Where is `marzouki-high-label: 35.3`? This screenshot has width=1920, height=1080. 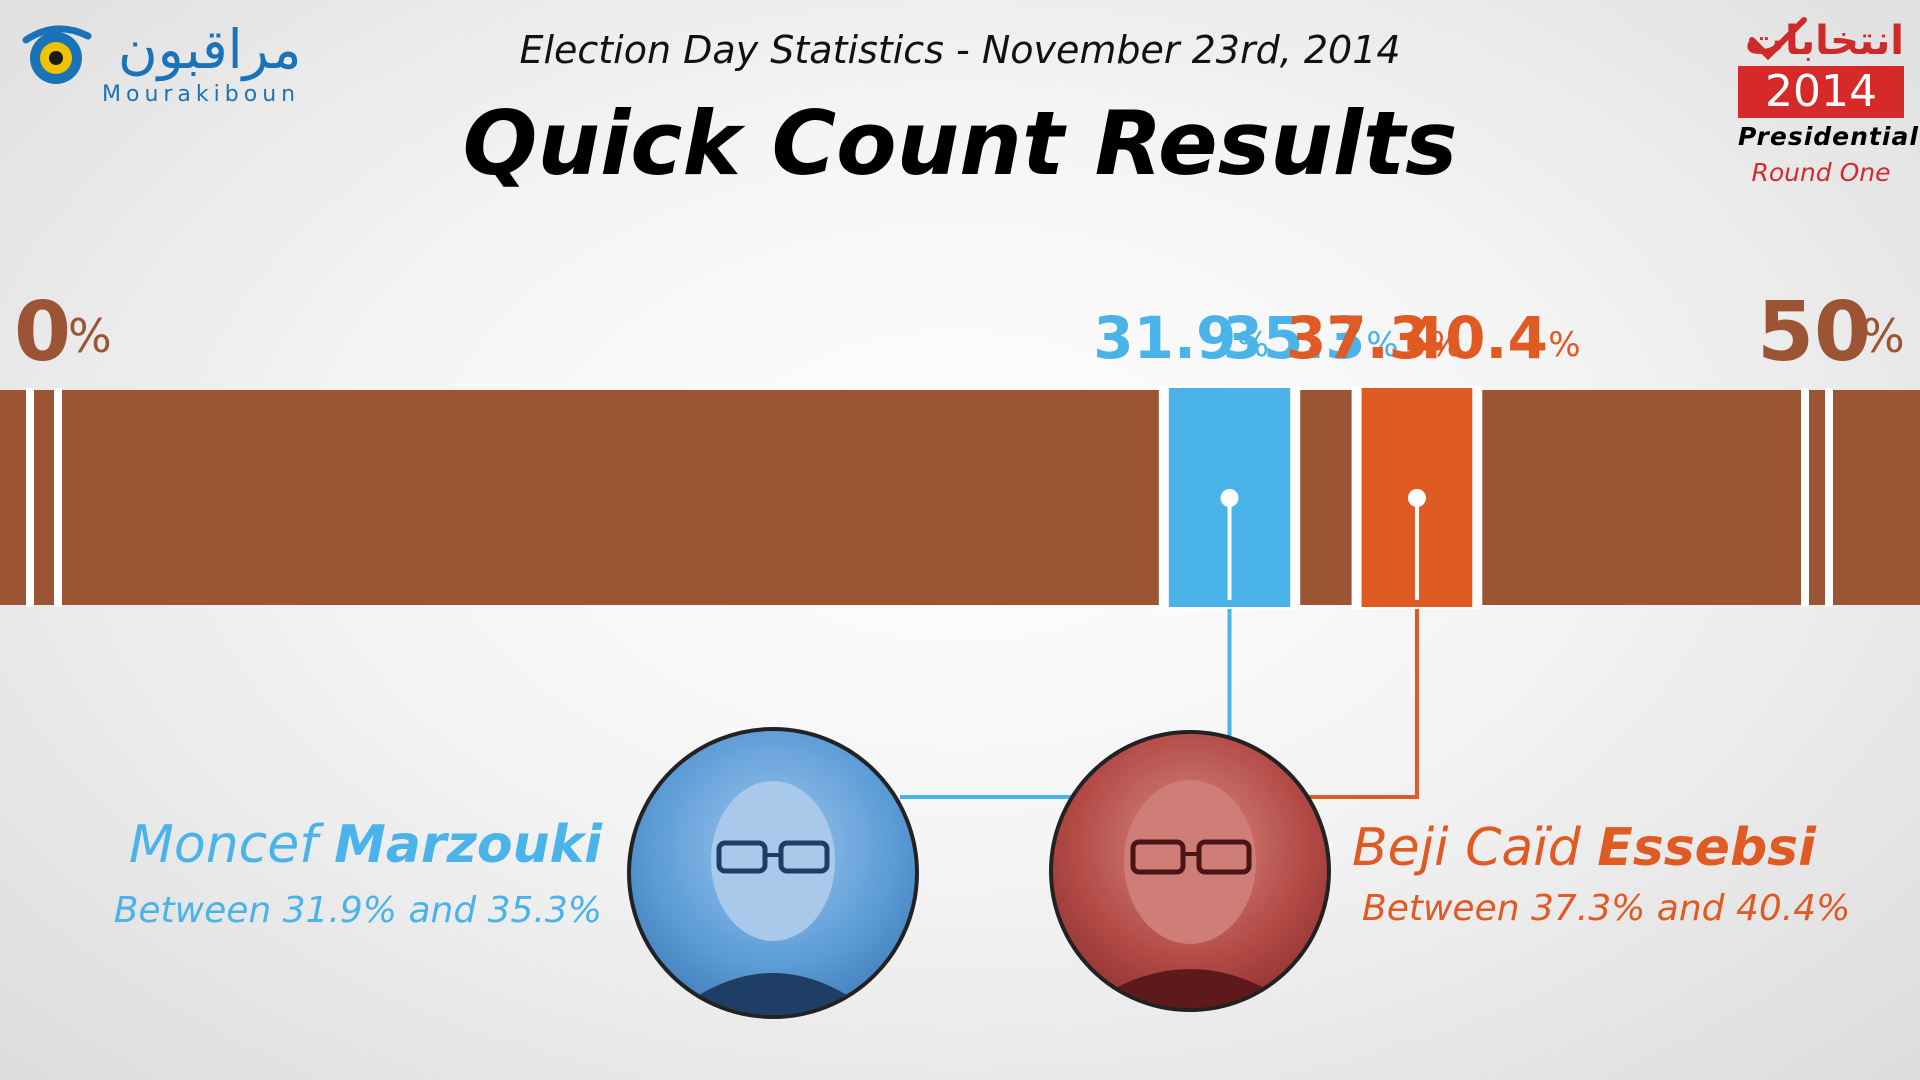 marzouki-high-label: 35.3 is located at coordinates (1294, 338).